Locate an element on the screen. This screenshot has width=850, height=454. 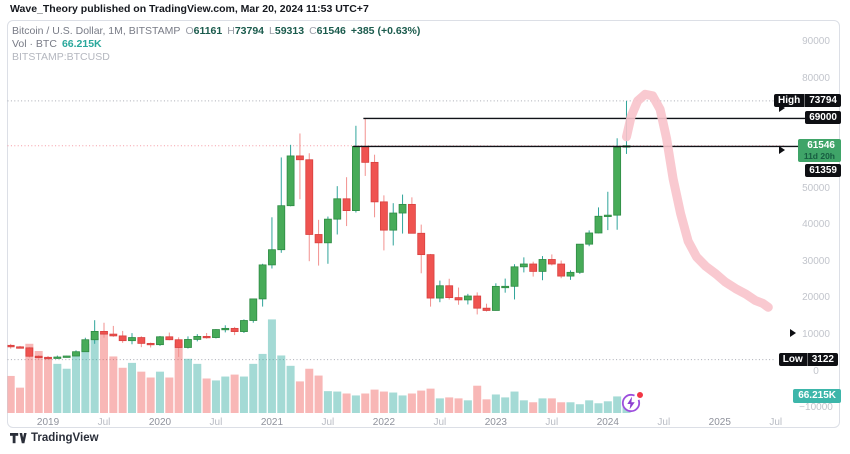
symbol-code: BITSTAMP:BTCUSD is located at coordinates (61, 57).